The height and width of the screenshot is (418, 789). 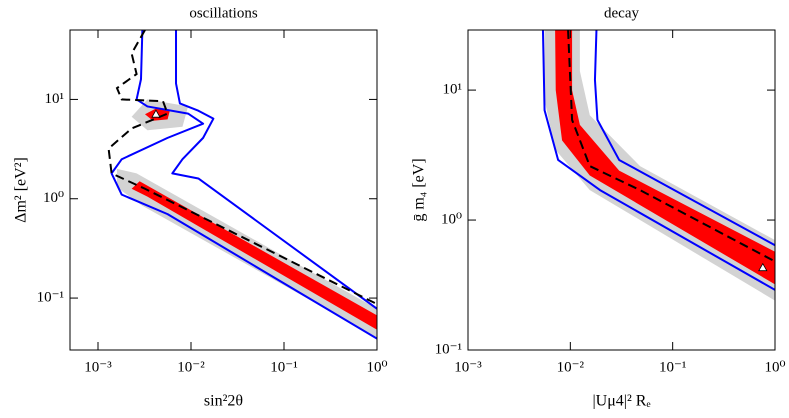 What do you see at coordinates (21, 190) in the screenshot?
I see `y-axis-label: Δm² [eV²]` at bounding box center [21, 190].